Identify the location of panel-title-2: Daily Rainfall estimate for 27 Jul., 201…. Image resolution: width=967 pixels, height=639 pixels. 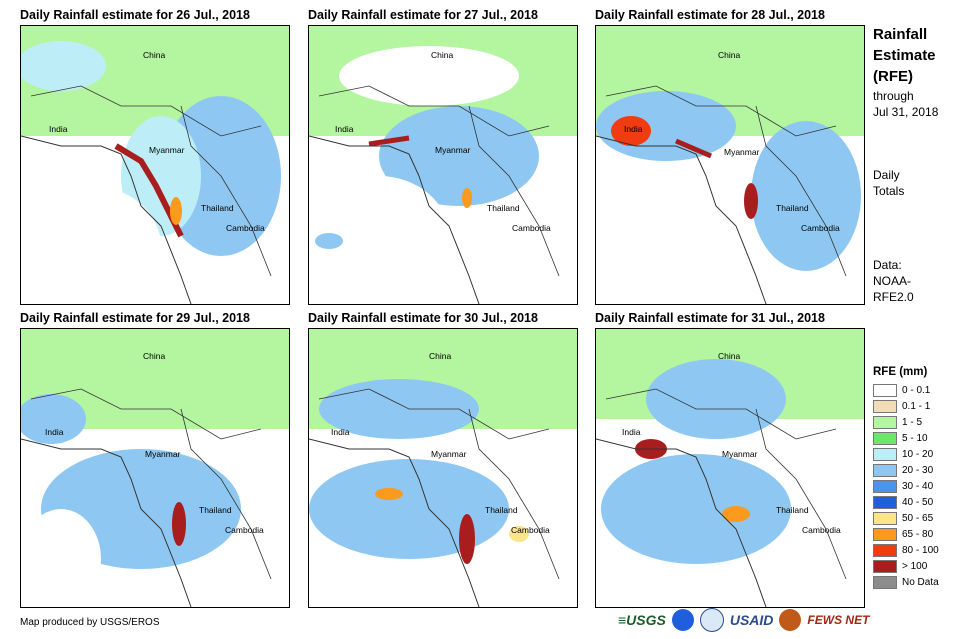
(423, 15).